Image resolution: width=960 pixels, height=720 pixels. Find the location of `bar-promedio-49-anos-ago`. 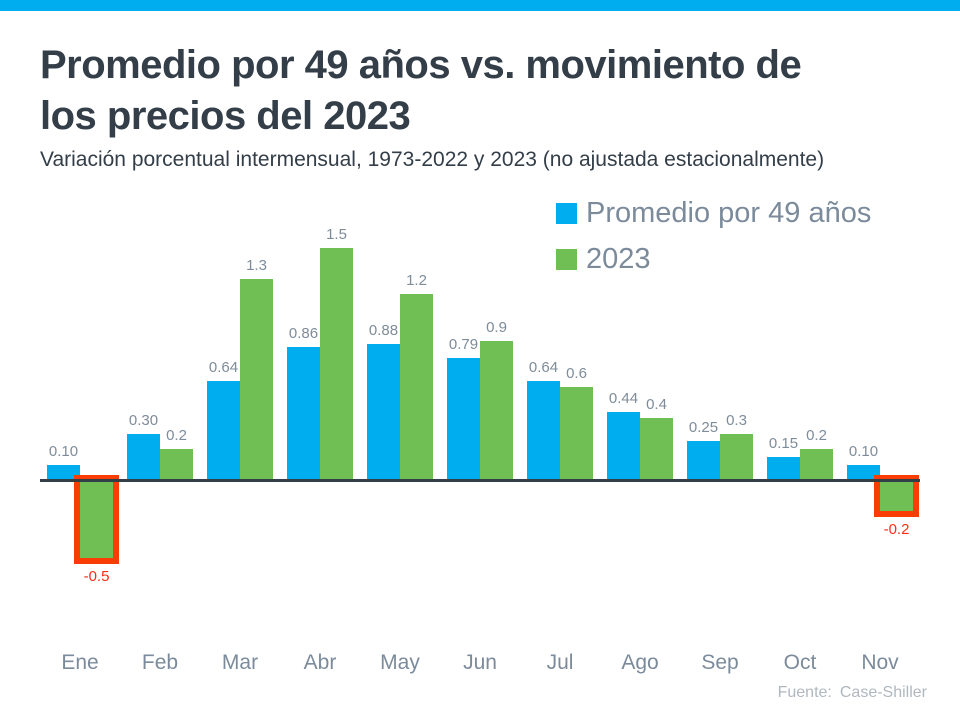

bar-promedio-49-anos-ago is located at coordinates (623, 445).